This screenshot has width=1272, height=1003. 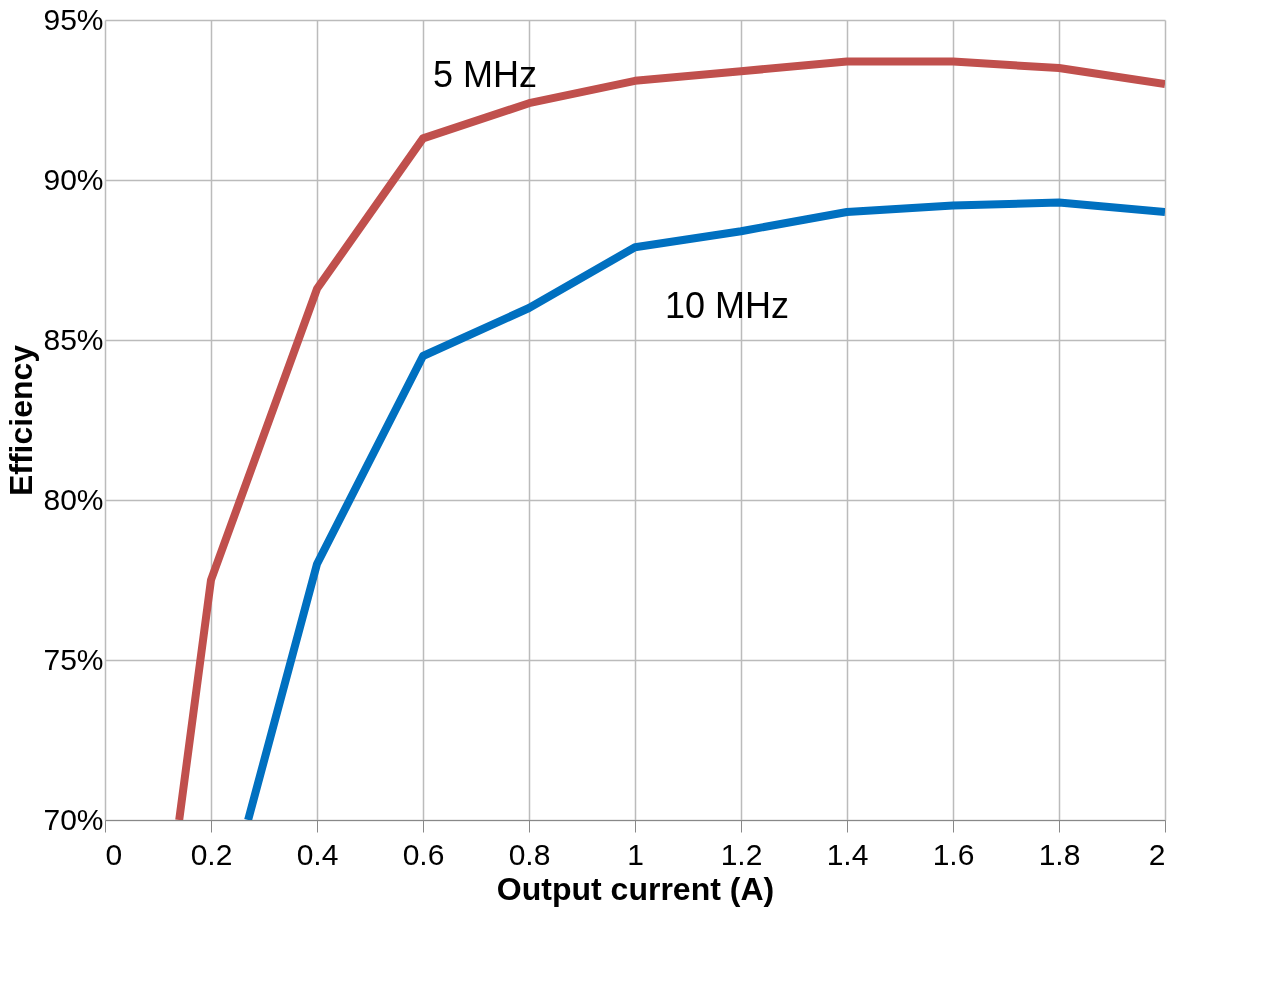 What do you see at coordinates (114, 854) in the screenshot?
I see `x-tick-label: 0` at bounding box center [114, 854].